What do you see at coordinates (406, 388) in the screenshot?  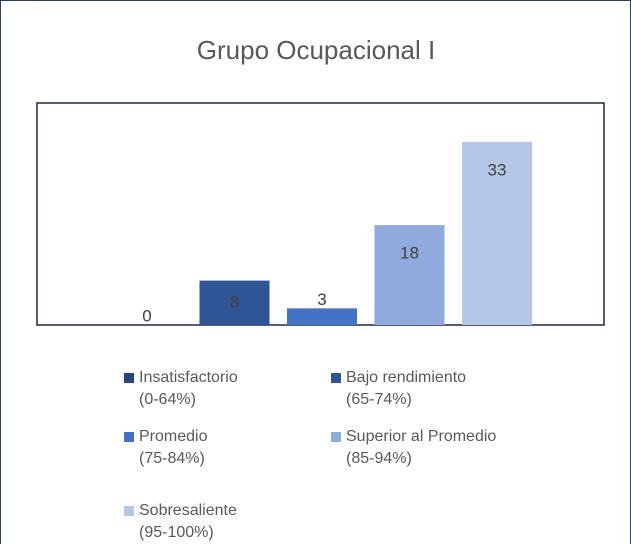 I see `legend-label: Bajo rendimiento (65-74%)` at bounding box center [406, 388].